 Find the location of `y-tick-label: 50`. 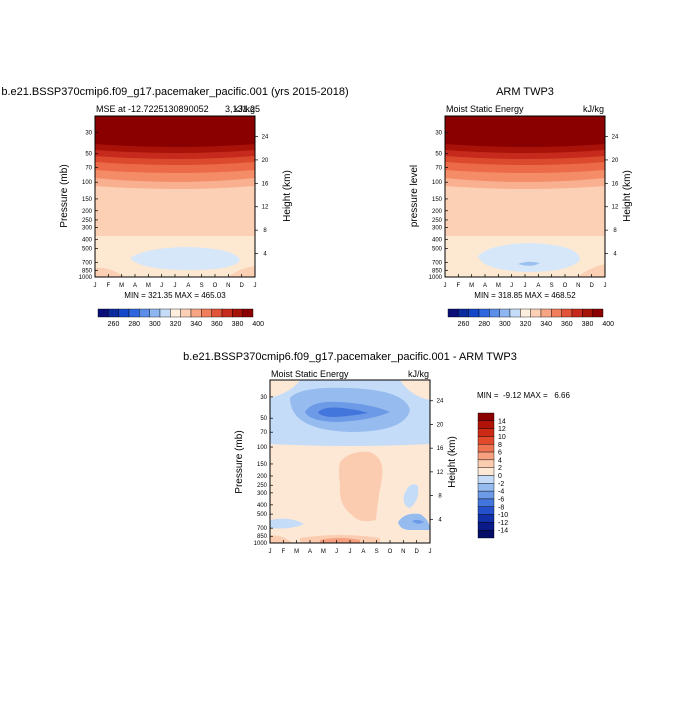

y-tick-label: 50 is located at coordinates (88, 155).